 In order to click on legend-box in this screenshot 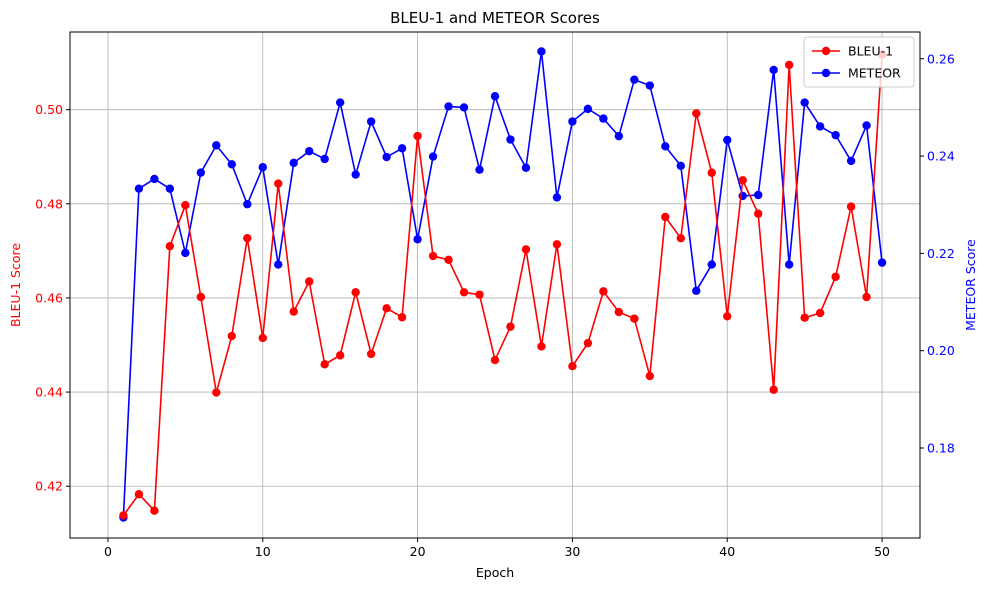, I will do `click(859, 62)`.